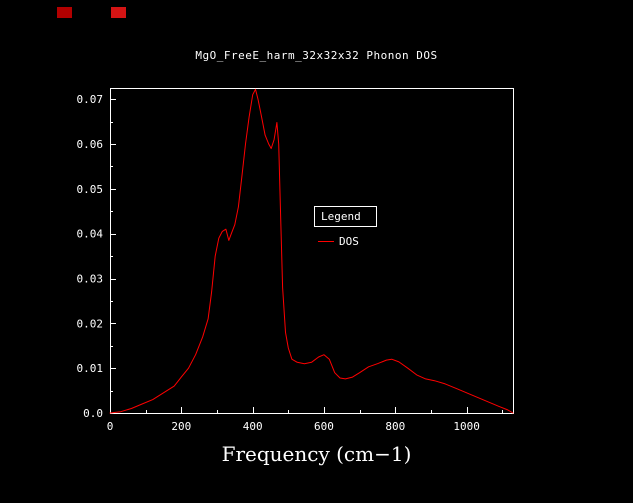 The height and width of the screenshot is (503, 633). I want to click on y-tick-label: 0.05, so click(90, 189).